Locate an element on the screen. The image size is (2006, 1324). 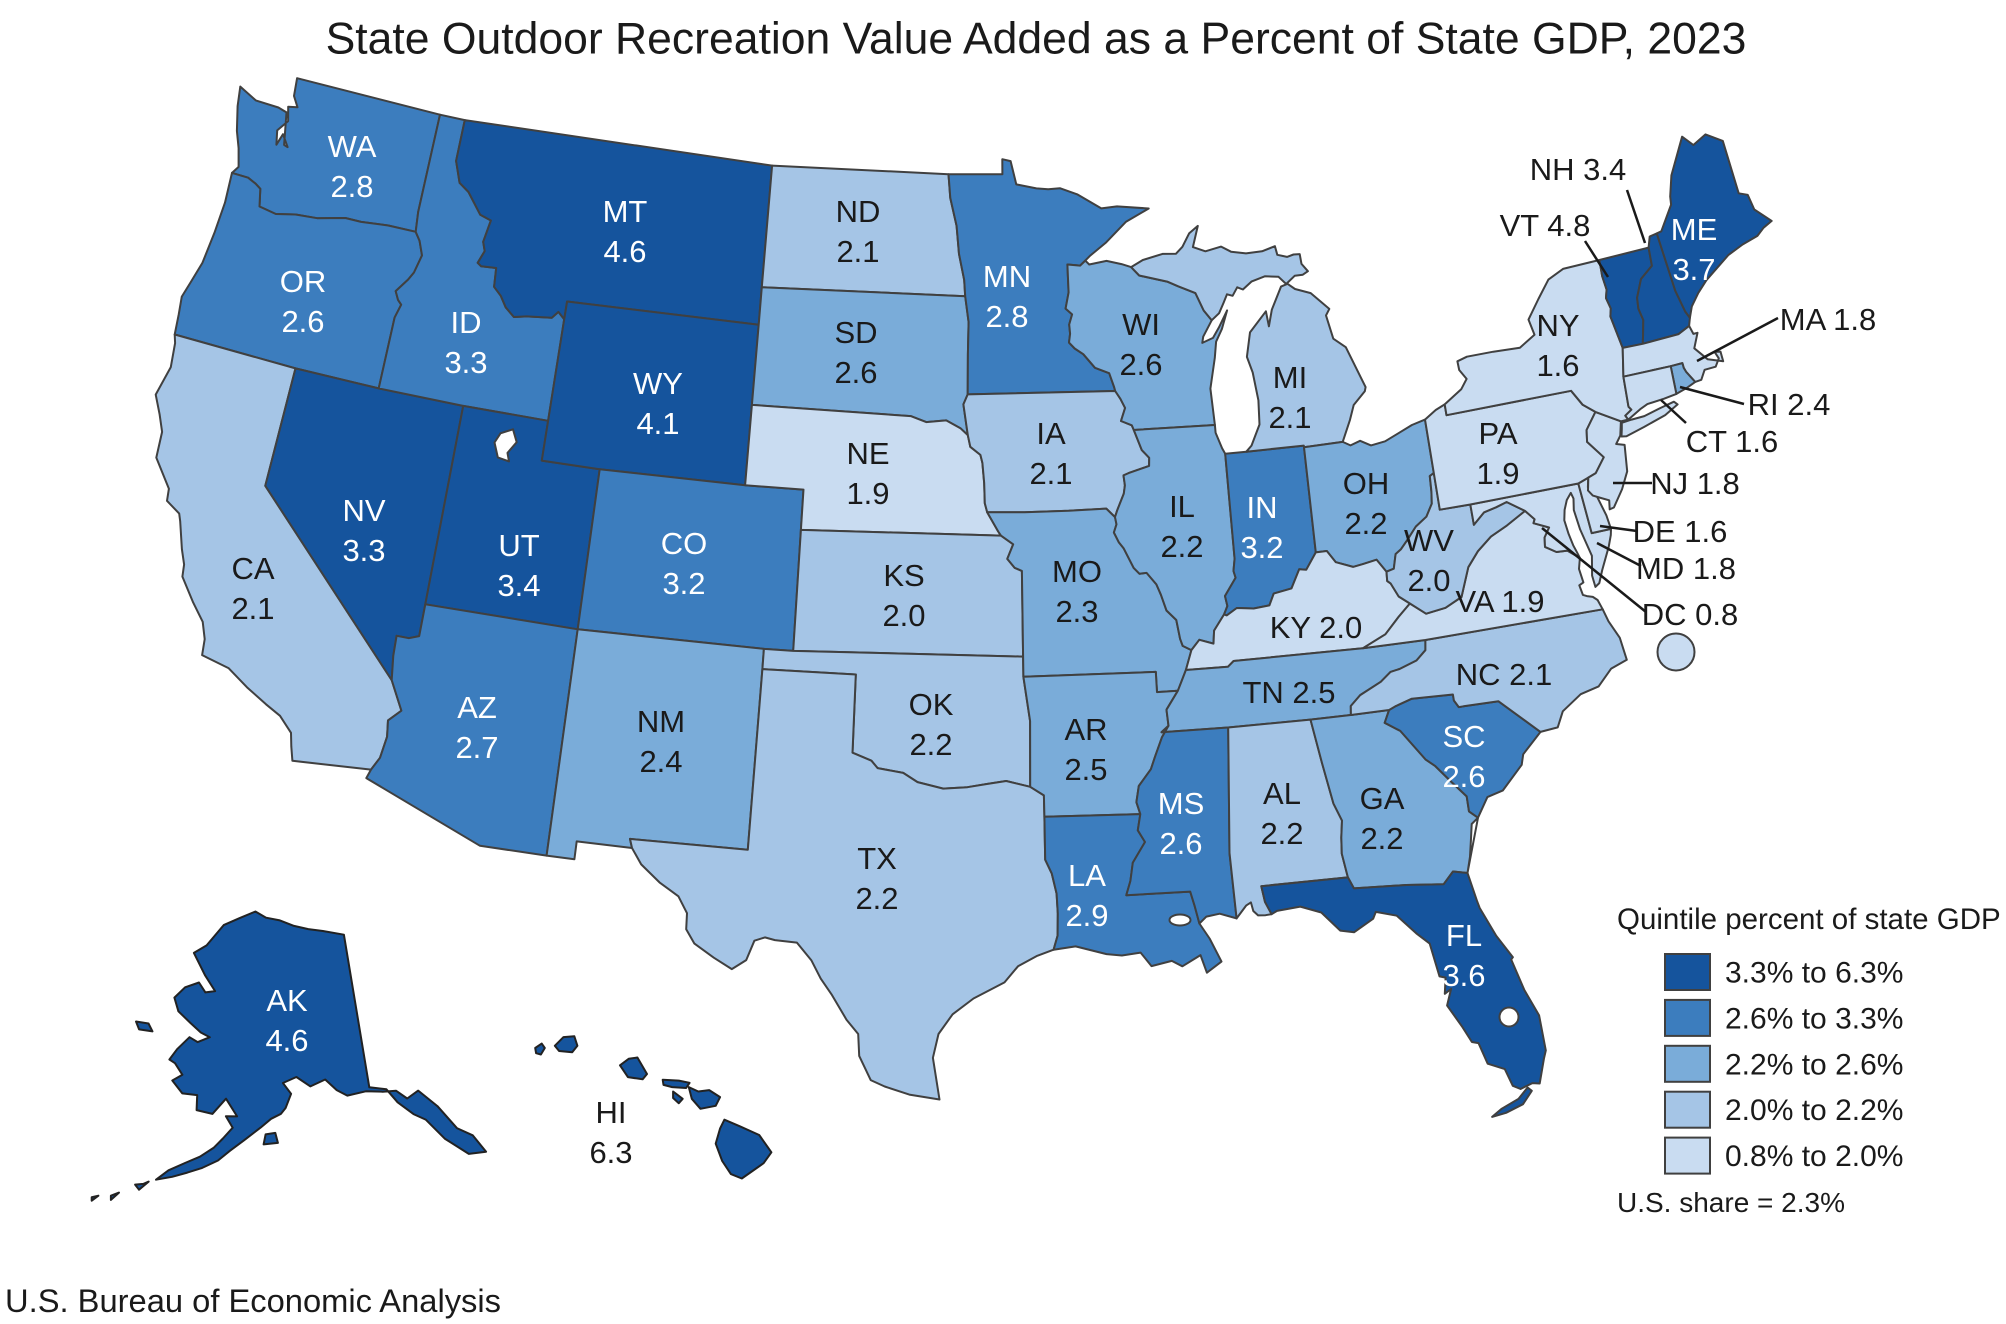
svg-text: CA is located at coordinates (252, 568).